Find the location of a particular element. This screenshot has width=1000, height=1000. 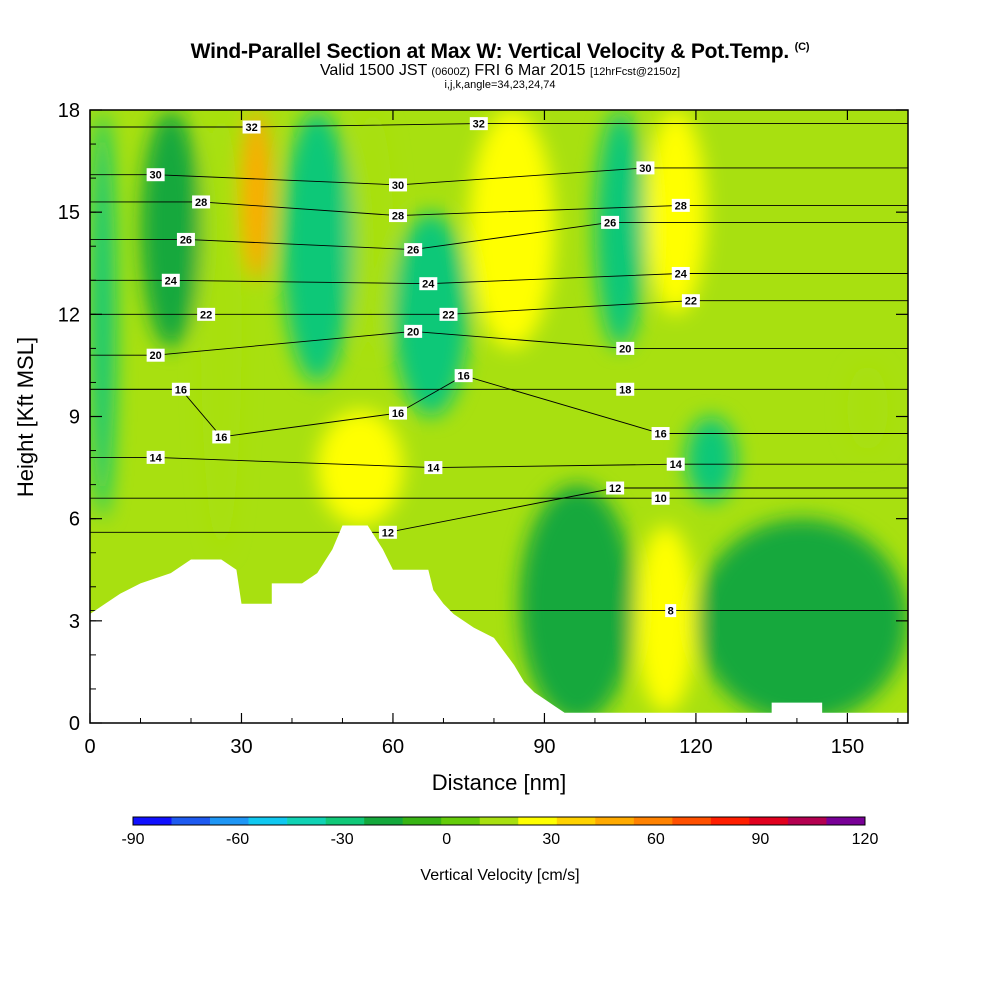

y-tick-label: 6 is located at coordinates (74, 520).